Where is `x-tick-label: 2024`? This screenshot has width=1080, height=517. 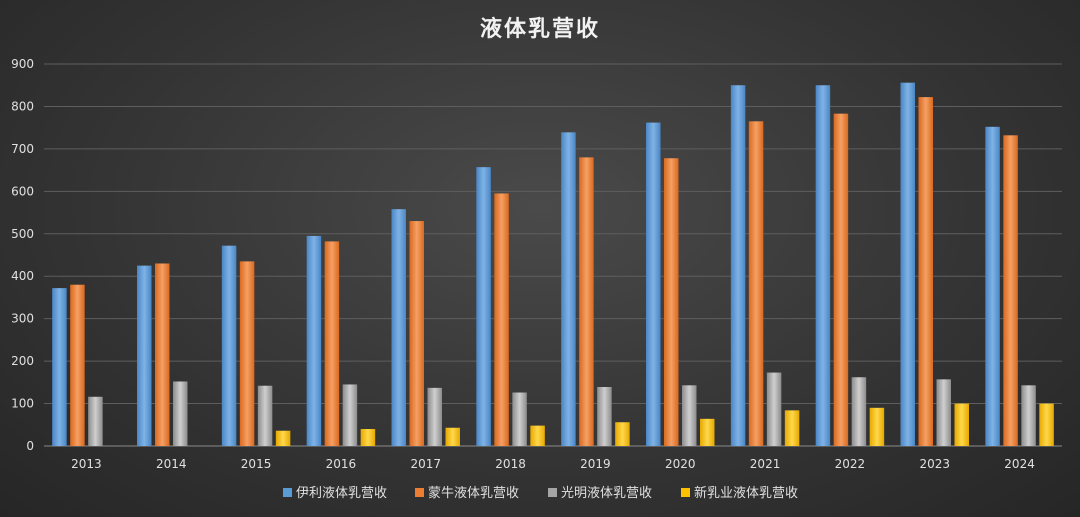 x-tick-label: 2024 is located at coordinates (1019, 464).